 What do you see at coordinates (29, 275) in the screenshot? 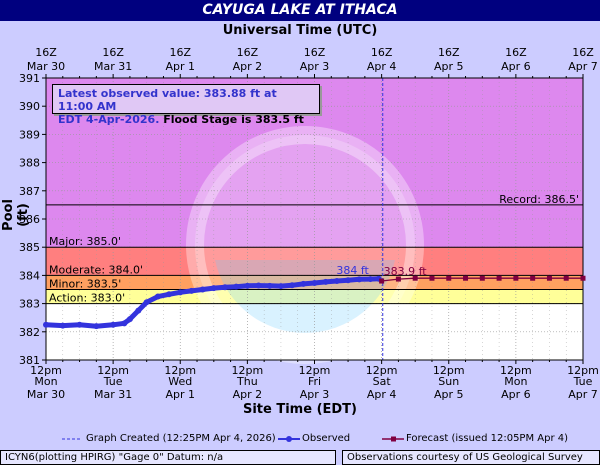
I see `y-tick-label: 384` at bounding box center [29, 275].